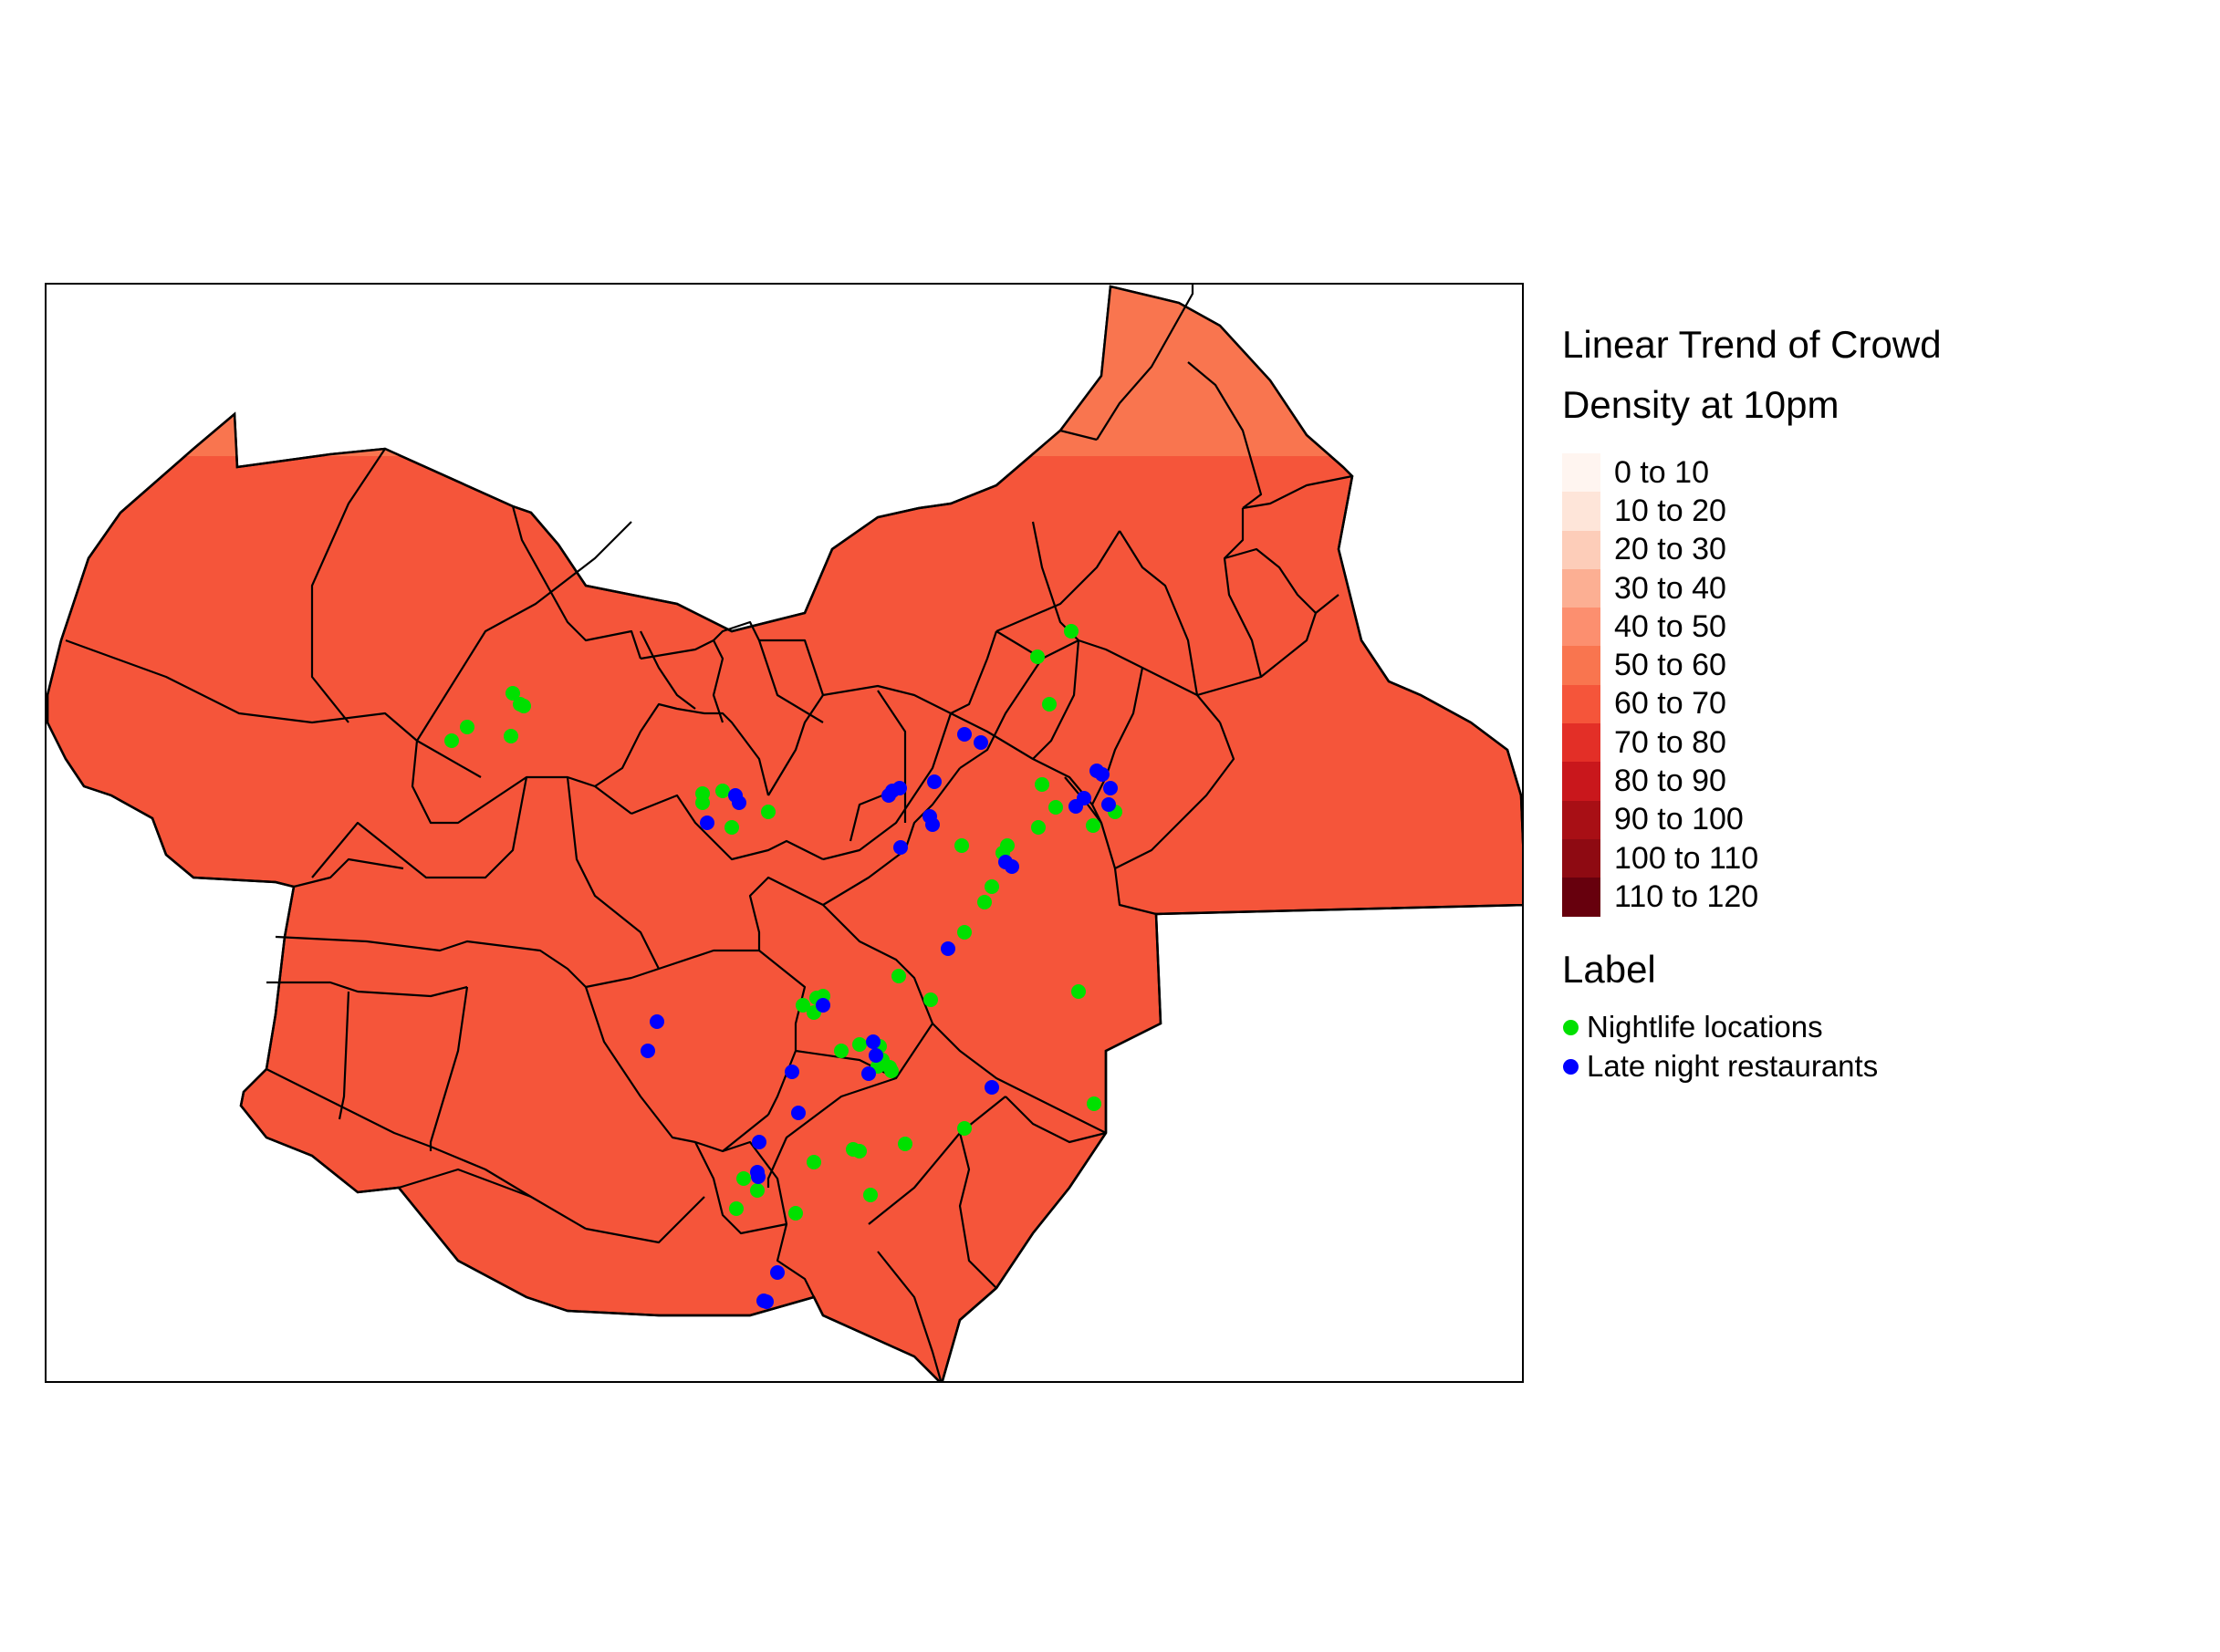  Describe the element at coordinates (1881, 1066) in the screenshot. I see `points-legend-item-1: Late night restaurants` at that location.